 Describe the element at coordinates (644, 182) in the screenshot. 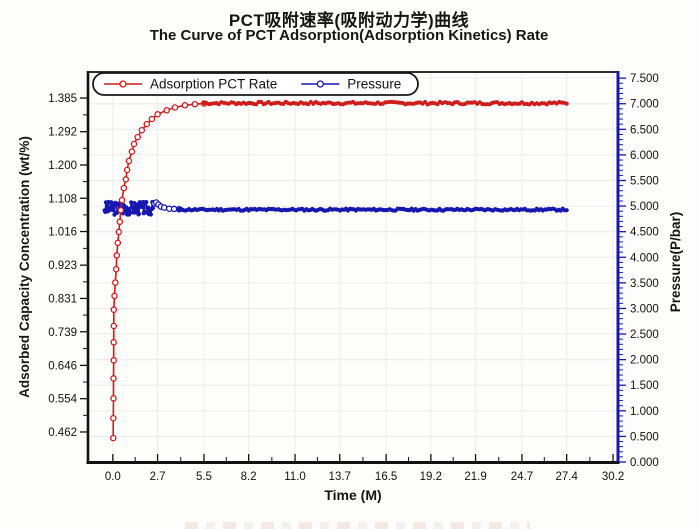

I see `right-tick-label: 5.500` at that location.